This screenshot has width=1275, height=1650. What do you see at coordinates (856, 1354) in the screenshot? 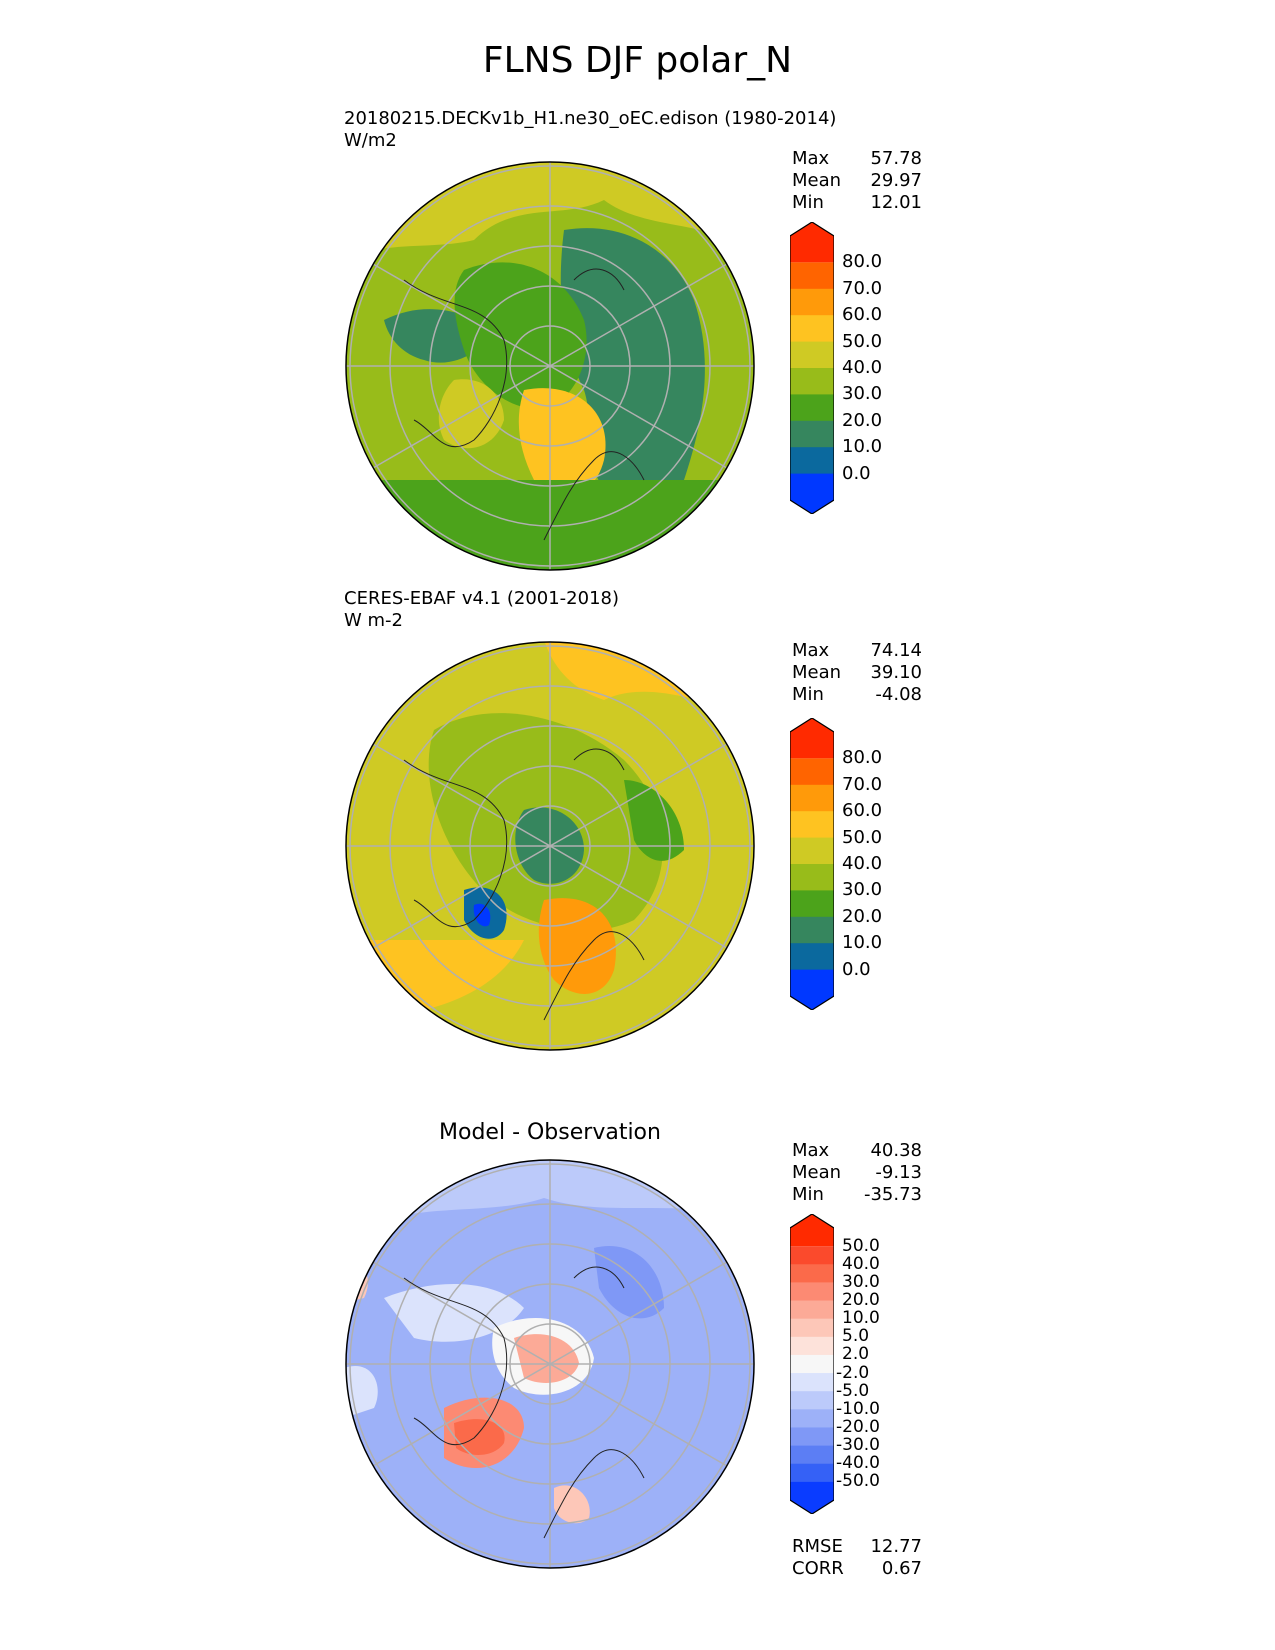
I see `colorbar-tick-label: 2.0` at bounding box center [856, 1354].